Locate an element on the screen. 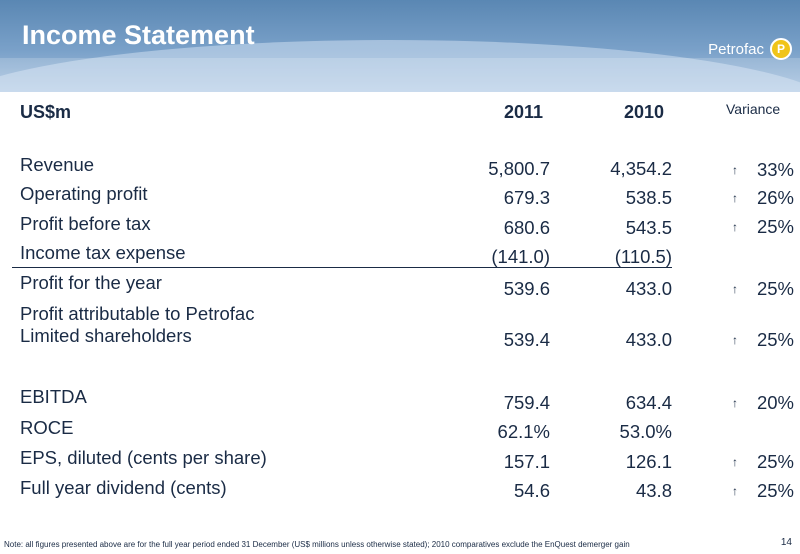  value-2011-revenue: 5,800.7 is located at coordinates (519, 168).